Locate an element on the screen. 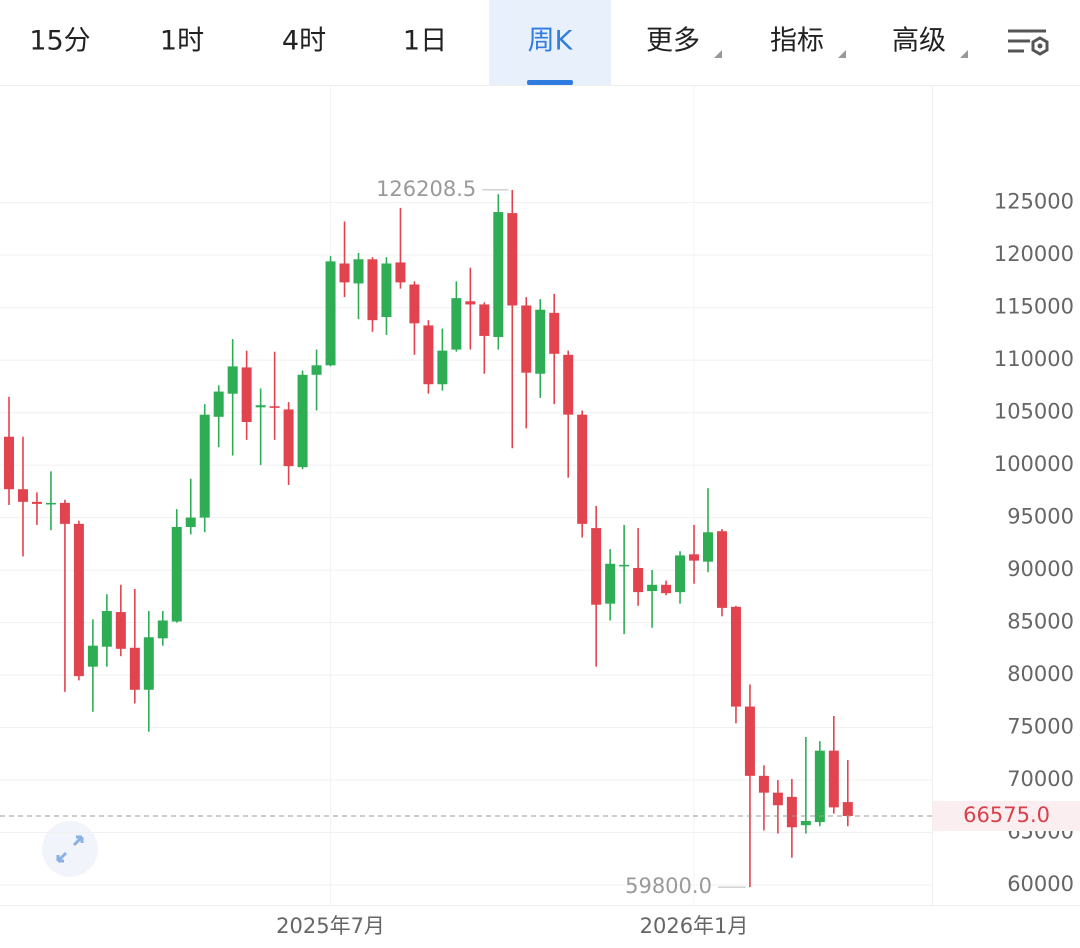 This screenshot has width=1080, height=948. settings-icon is located at coordinates (1028, 42).